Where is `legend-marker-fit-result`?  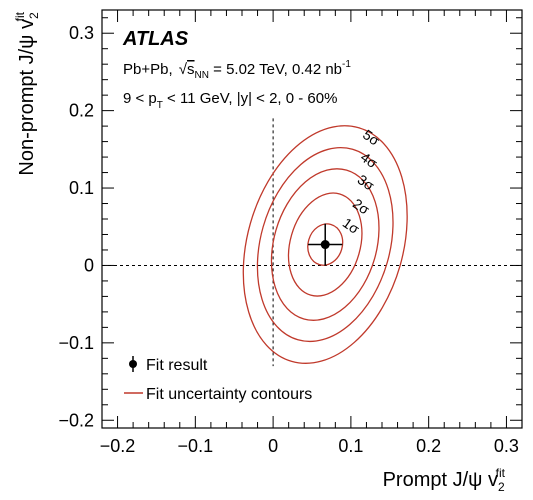 legend-marker-fit-result is located at coordinates (133, 364).